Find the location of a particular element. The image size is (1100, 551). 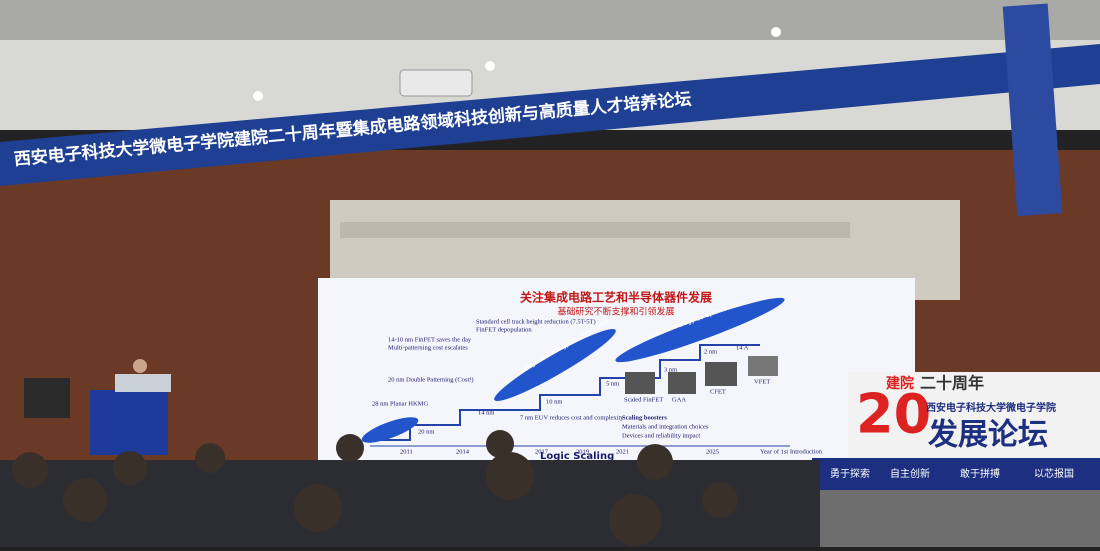

device-label: Scaled FinFET is located at coordinates (643, 399).